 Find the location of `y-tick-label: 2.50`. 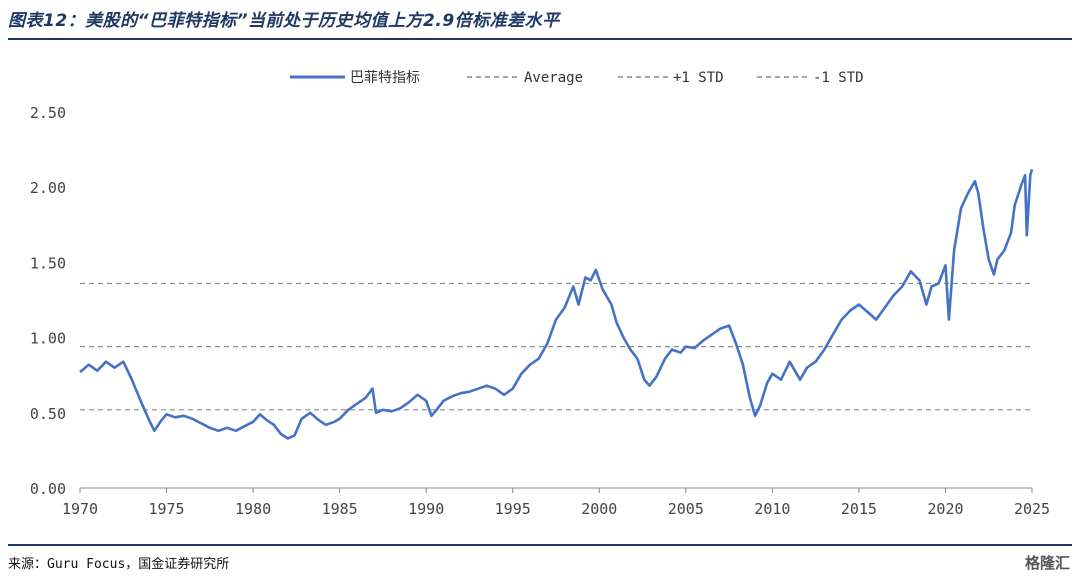

y-tick-label: 2.50 is located at coordinates (48, 113).